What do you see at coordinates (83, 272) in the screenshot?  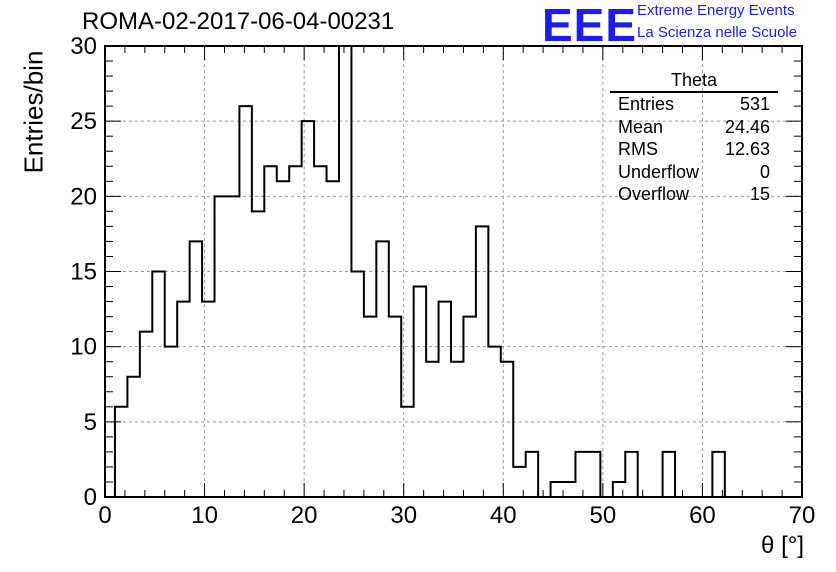 I see `y-tick-label: 15` at bounding box center [83, 272].